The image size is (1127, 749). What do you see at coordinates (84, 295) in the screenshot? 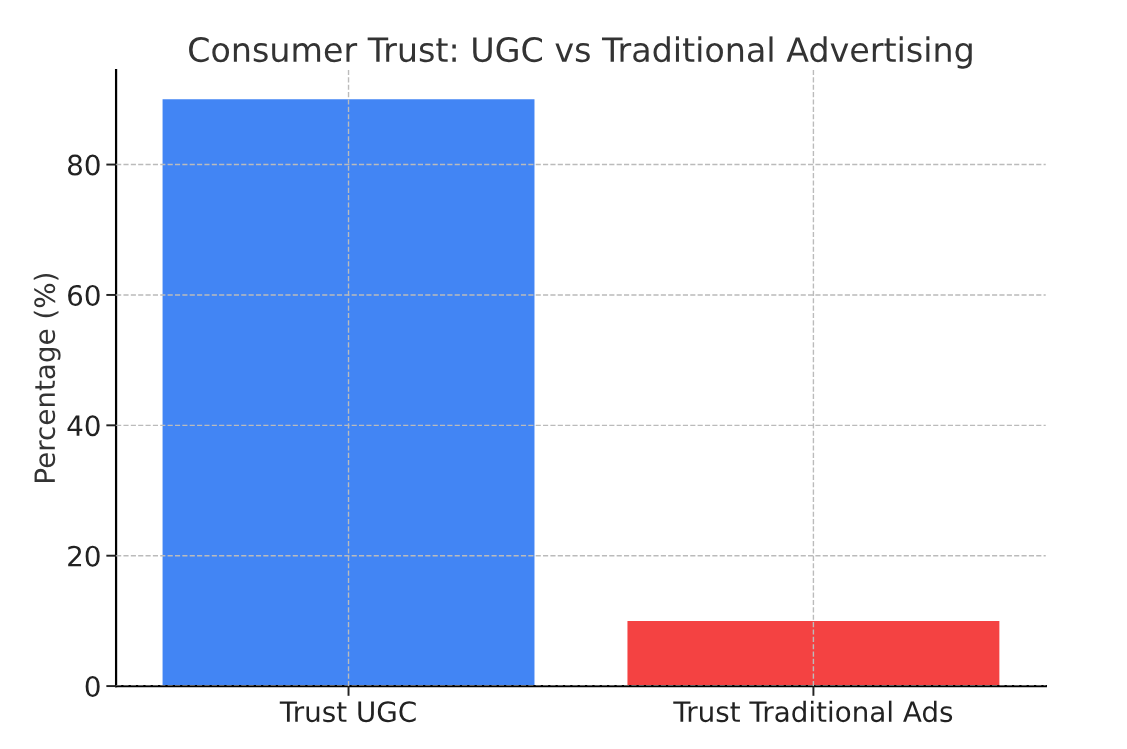
I see `y-tick-label: 60` at bounding box center [84, 295].